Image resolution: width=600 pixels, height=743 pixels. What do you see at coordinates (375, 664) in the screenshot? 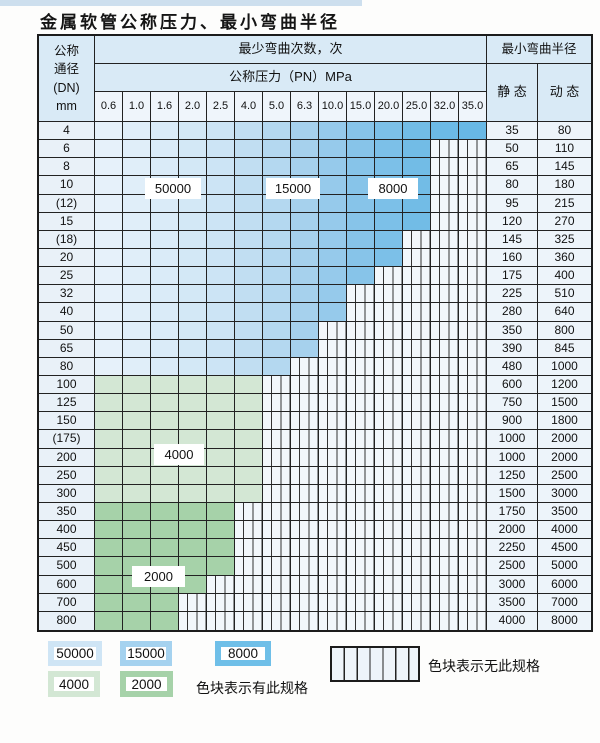
I see `legend-no-spec-block` at bounding box center [375, 664].